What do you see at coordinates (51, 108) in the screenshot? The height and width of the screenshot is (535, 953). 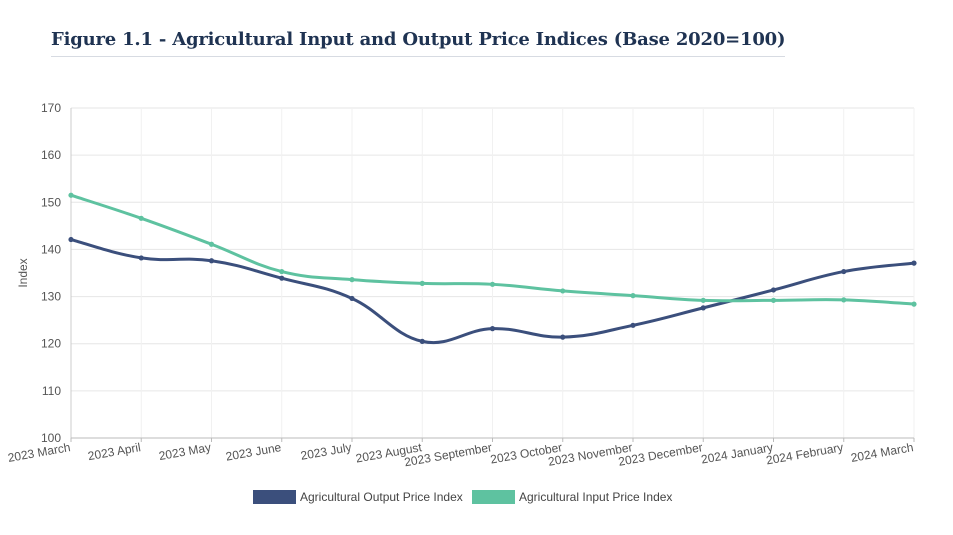 I see `y-tick-label: 170` at bounding box center [51, 108].